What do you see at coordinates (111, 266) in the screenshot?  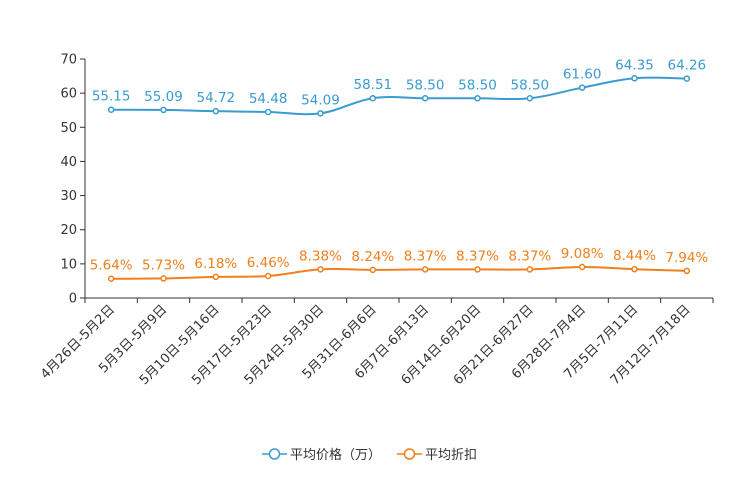 I see `data-label: 5.64%` at bounding box center [111, 266].